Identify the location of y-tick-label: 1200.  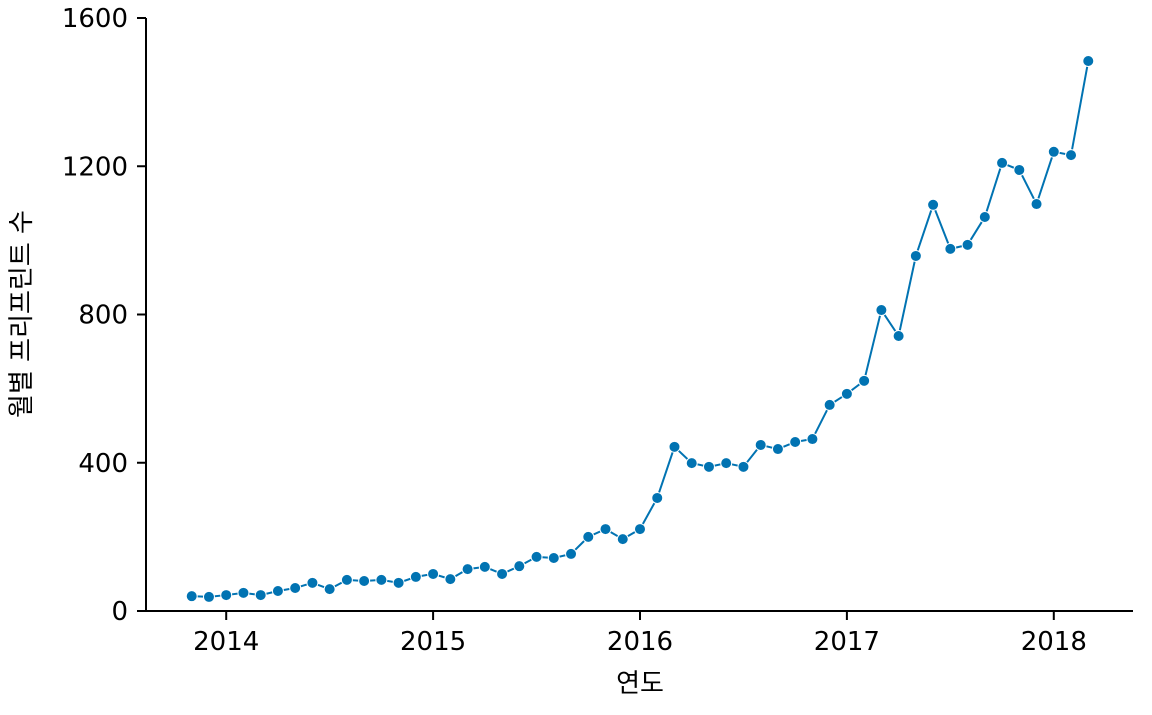
(95, 167).